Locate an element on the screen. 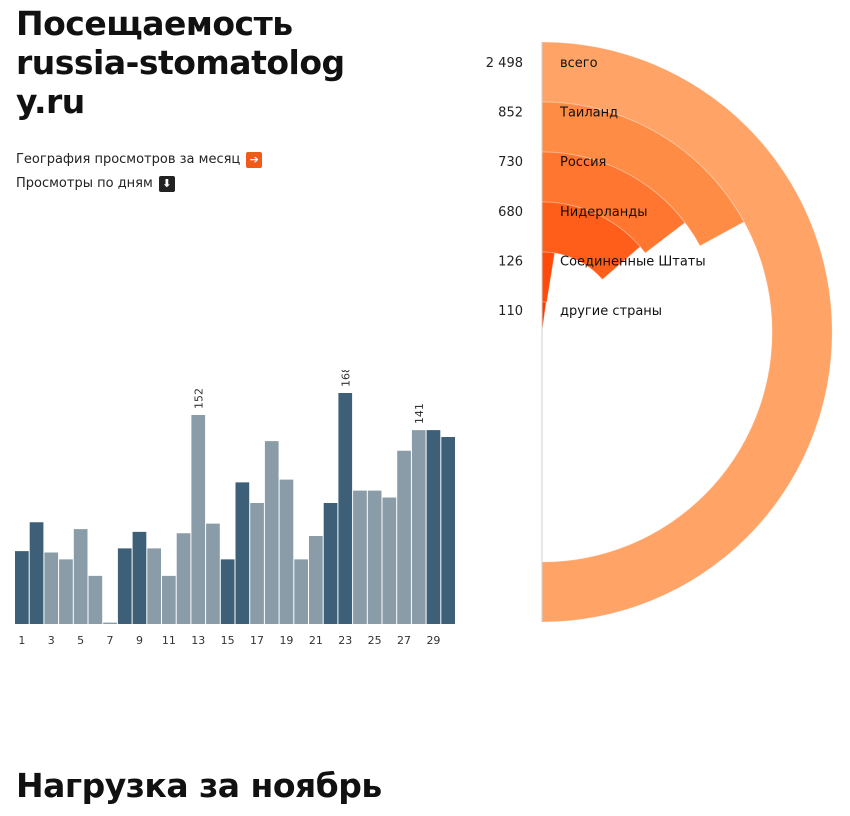  geo-value-label: 2 498 is located at coordinates (504, 63).